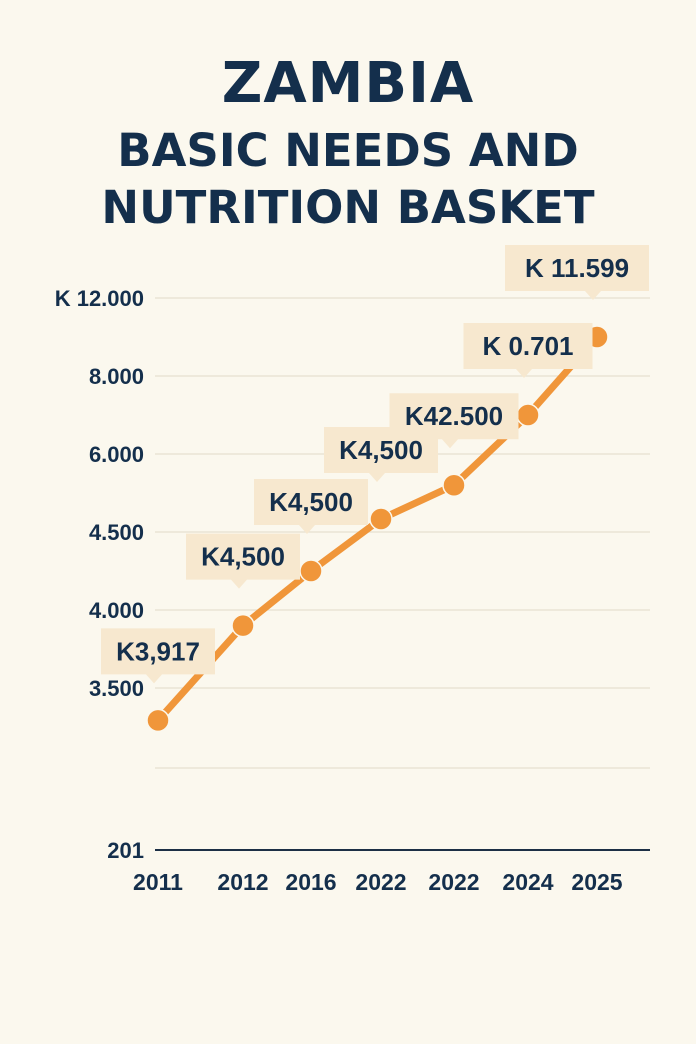  What do you see at coordinates (116, 688) in the screenshot?
I see `y-tick-label: 3.500` at bounding box center [116, 688].